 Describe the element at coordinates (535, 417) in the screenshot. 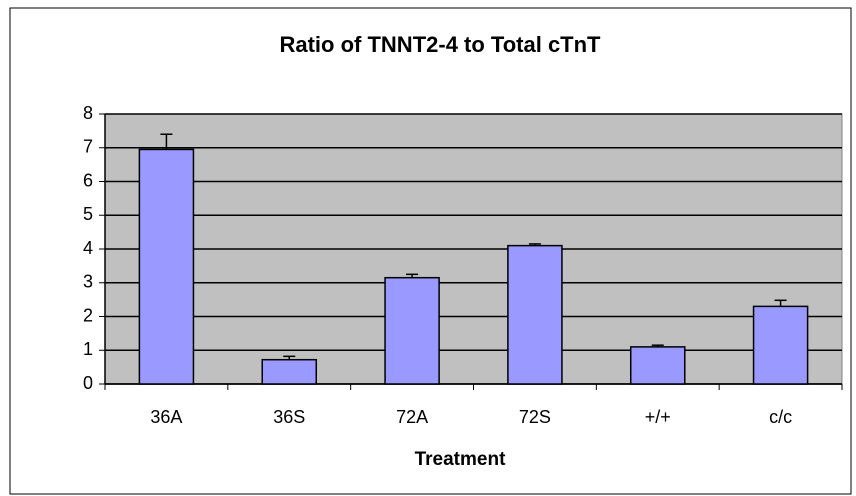

I see `x-tick-label: 72S` at that location.